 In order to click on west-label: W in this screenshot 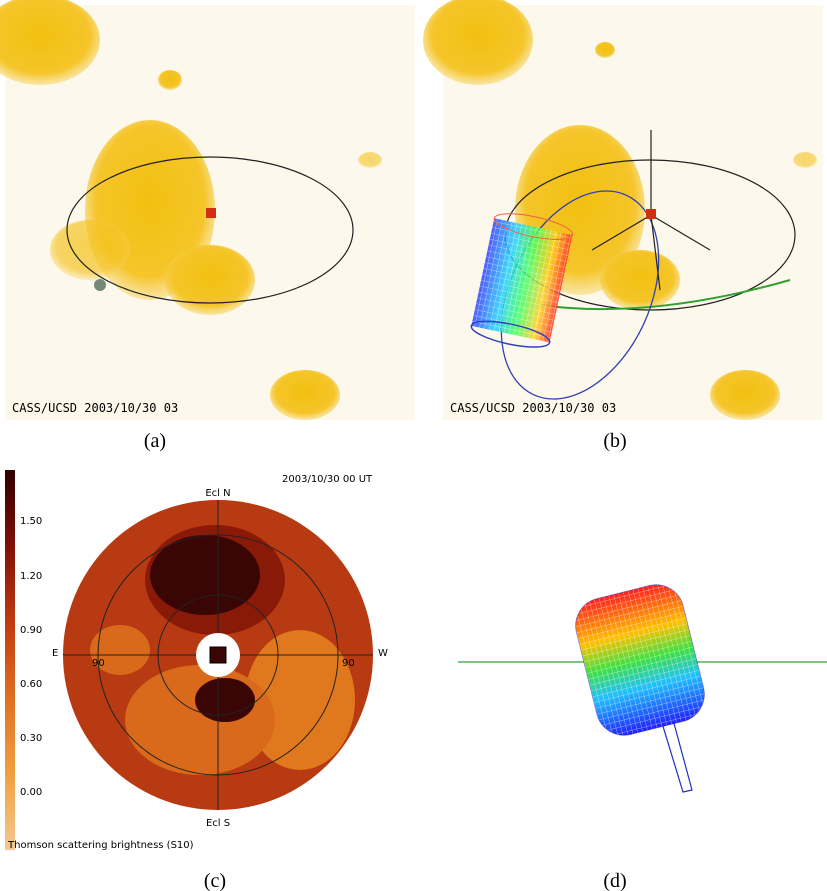, I will do `click(383, 653)`.